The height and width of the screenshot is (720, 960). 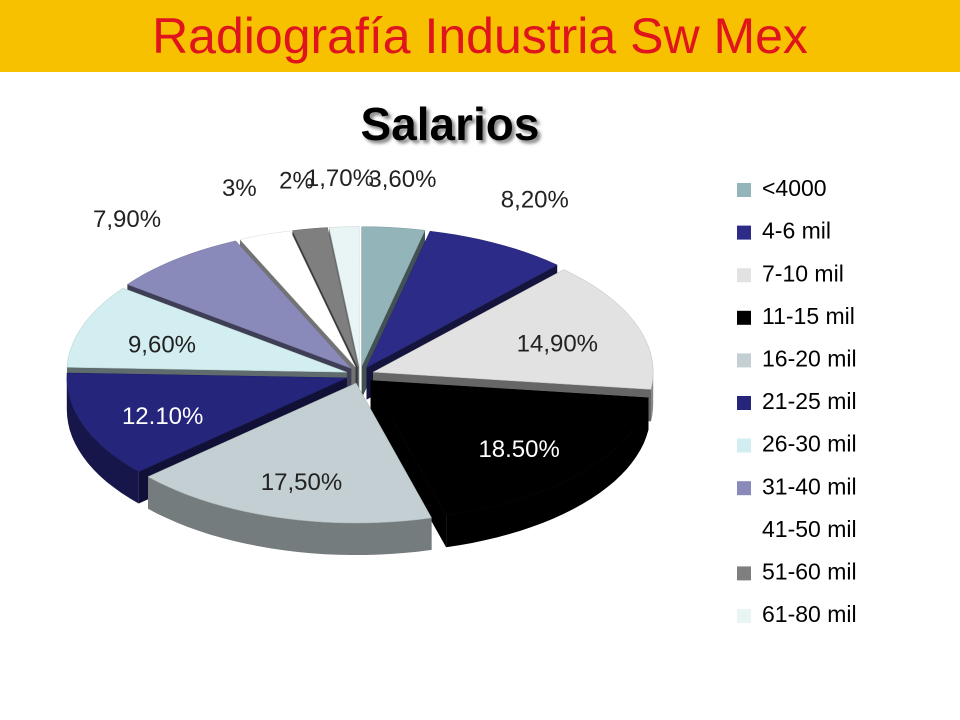 What do you see at coordinates (809, 529) in the screenshot?
I see `legend-label: 41-50 mil` at bounding box center [809, 529].